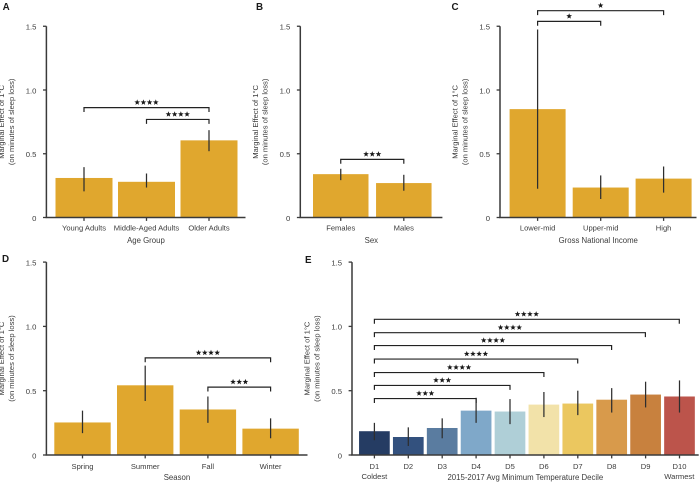 This screenshot has height=487, width=700. Describe the element at coordinates (146, 240) in the screenshot. I see `svg-text: Age Group` at that location.